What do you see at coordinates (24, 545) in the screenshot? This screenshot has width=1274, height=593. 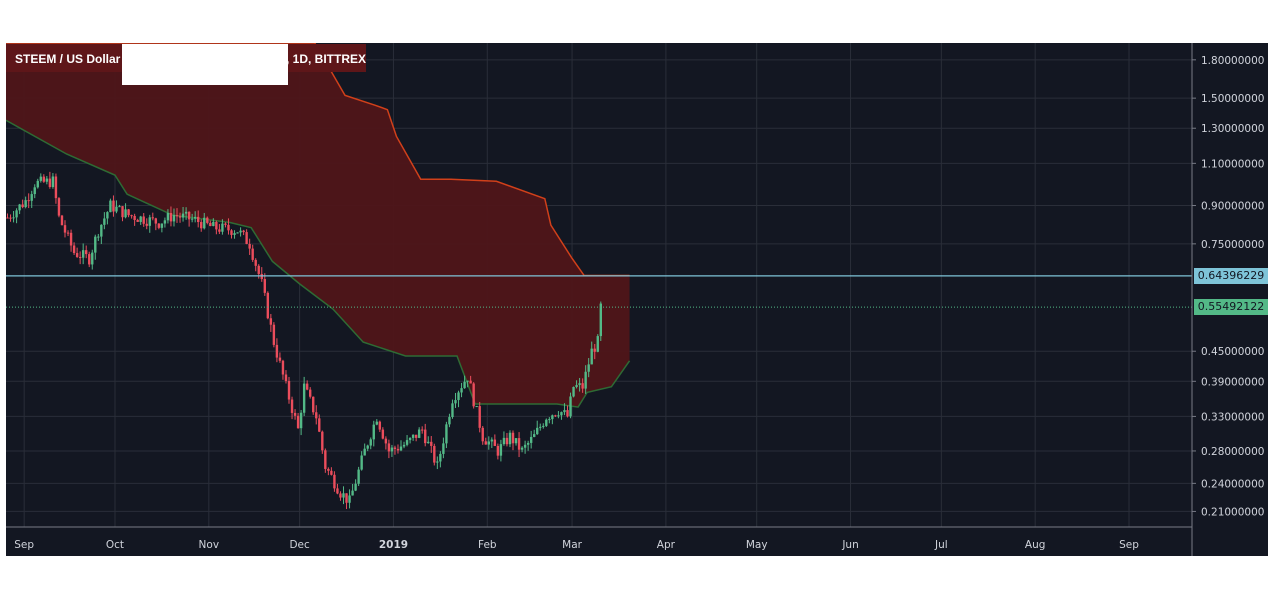 I see `x-tick-label: Sep` at bounding box center [24, 545].